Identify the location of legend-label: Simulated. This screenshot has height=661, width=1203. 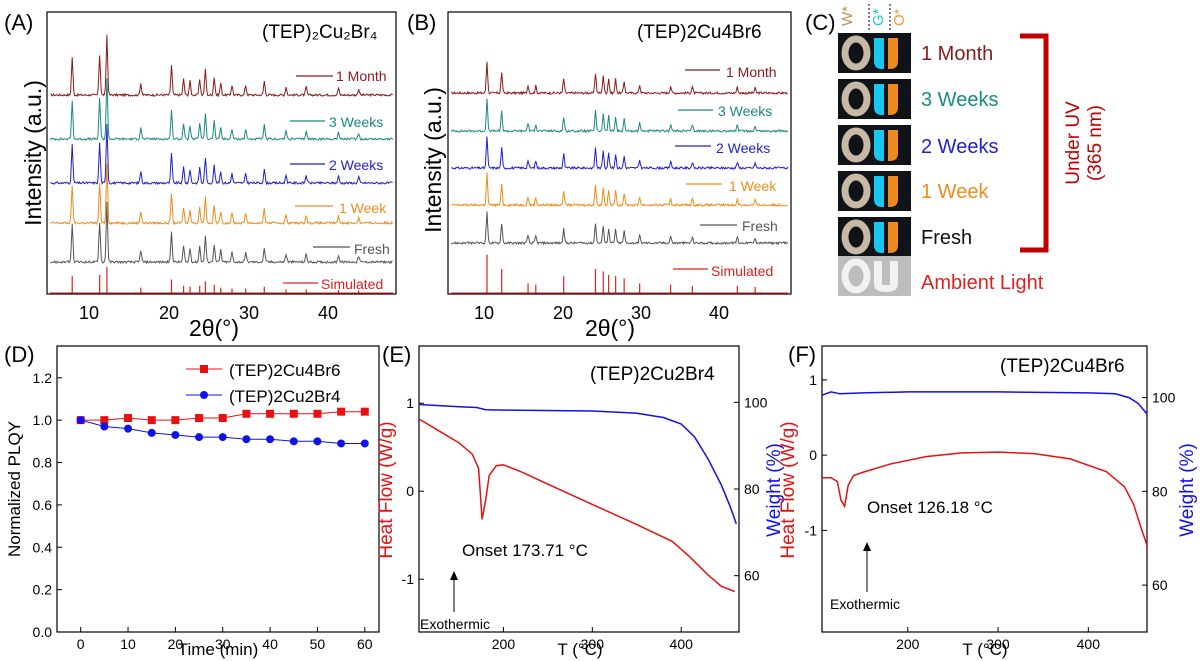
(742, 271).